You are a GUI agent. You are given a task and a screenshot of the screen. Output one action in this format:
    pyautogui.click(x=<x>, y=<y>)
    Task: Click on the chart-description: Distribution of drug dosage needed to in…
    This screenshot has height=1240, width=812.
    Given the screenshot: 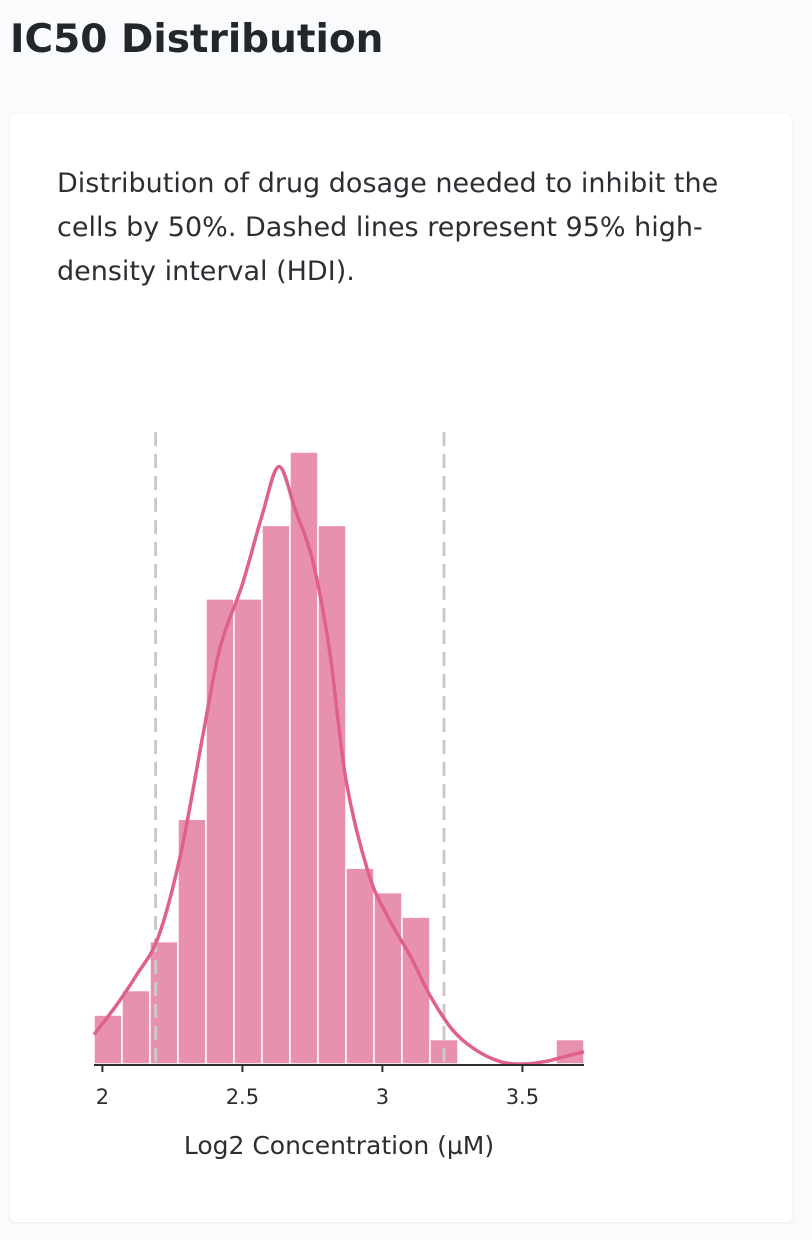 What is the action you would take?
    pyautogui.click(x=388, y=227)
    